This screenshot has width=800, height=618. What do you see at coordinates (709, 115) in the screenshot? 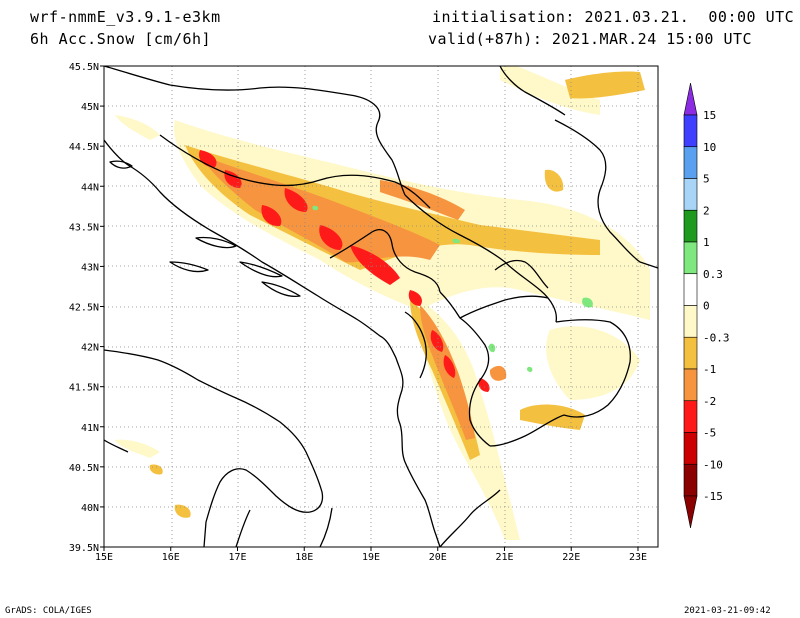
I see `colorbar-label: 15` at bounding box center [709, 115].